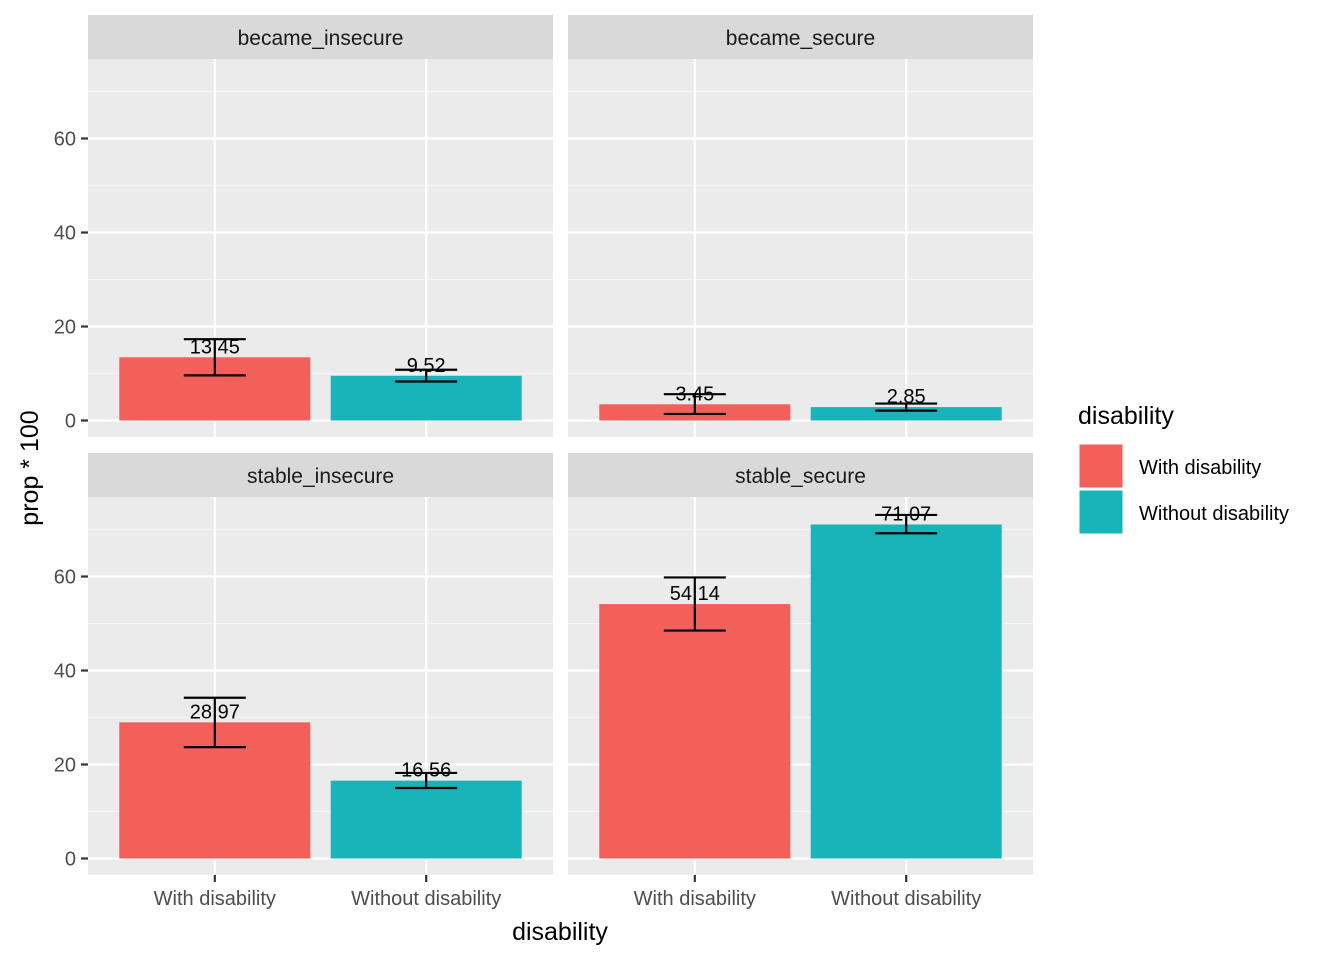 Image resolution: width=1344 pixels, height=960 pixels. Describe the element at coordinates (426, 366) in the screenshot. I see `data-label: 9.52` at that location.